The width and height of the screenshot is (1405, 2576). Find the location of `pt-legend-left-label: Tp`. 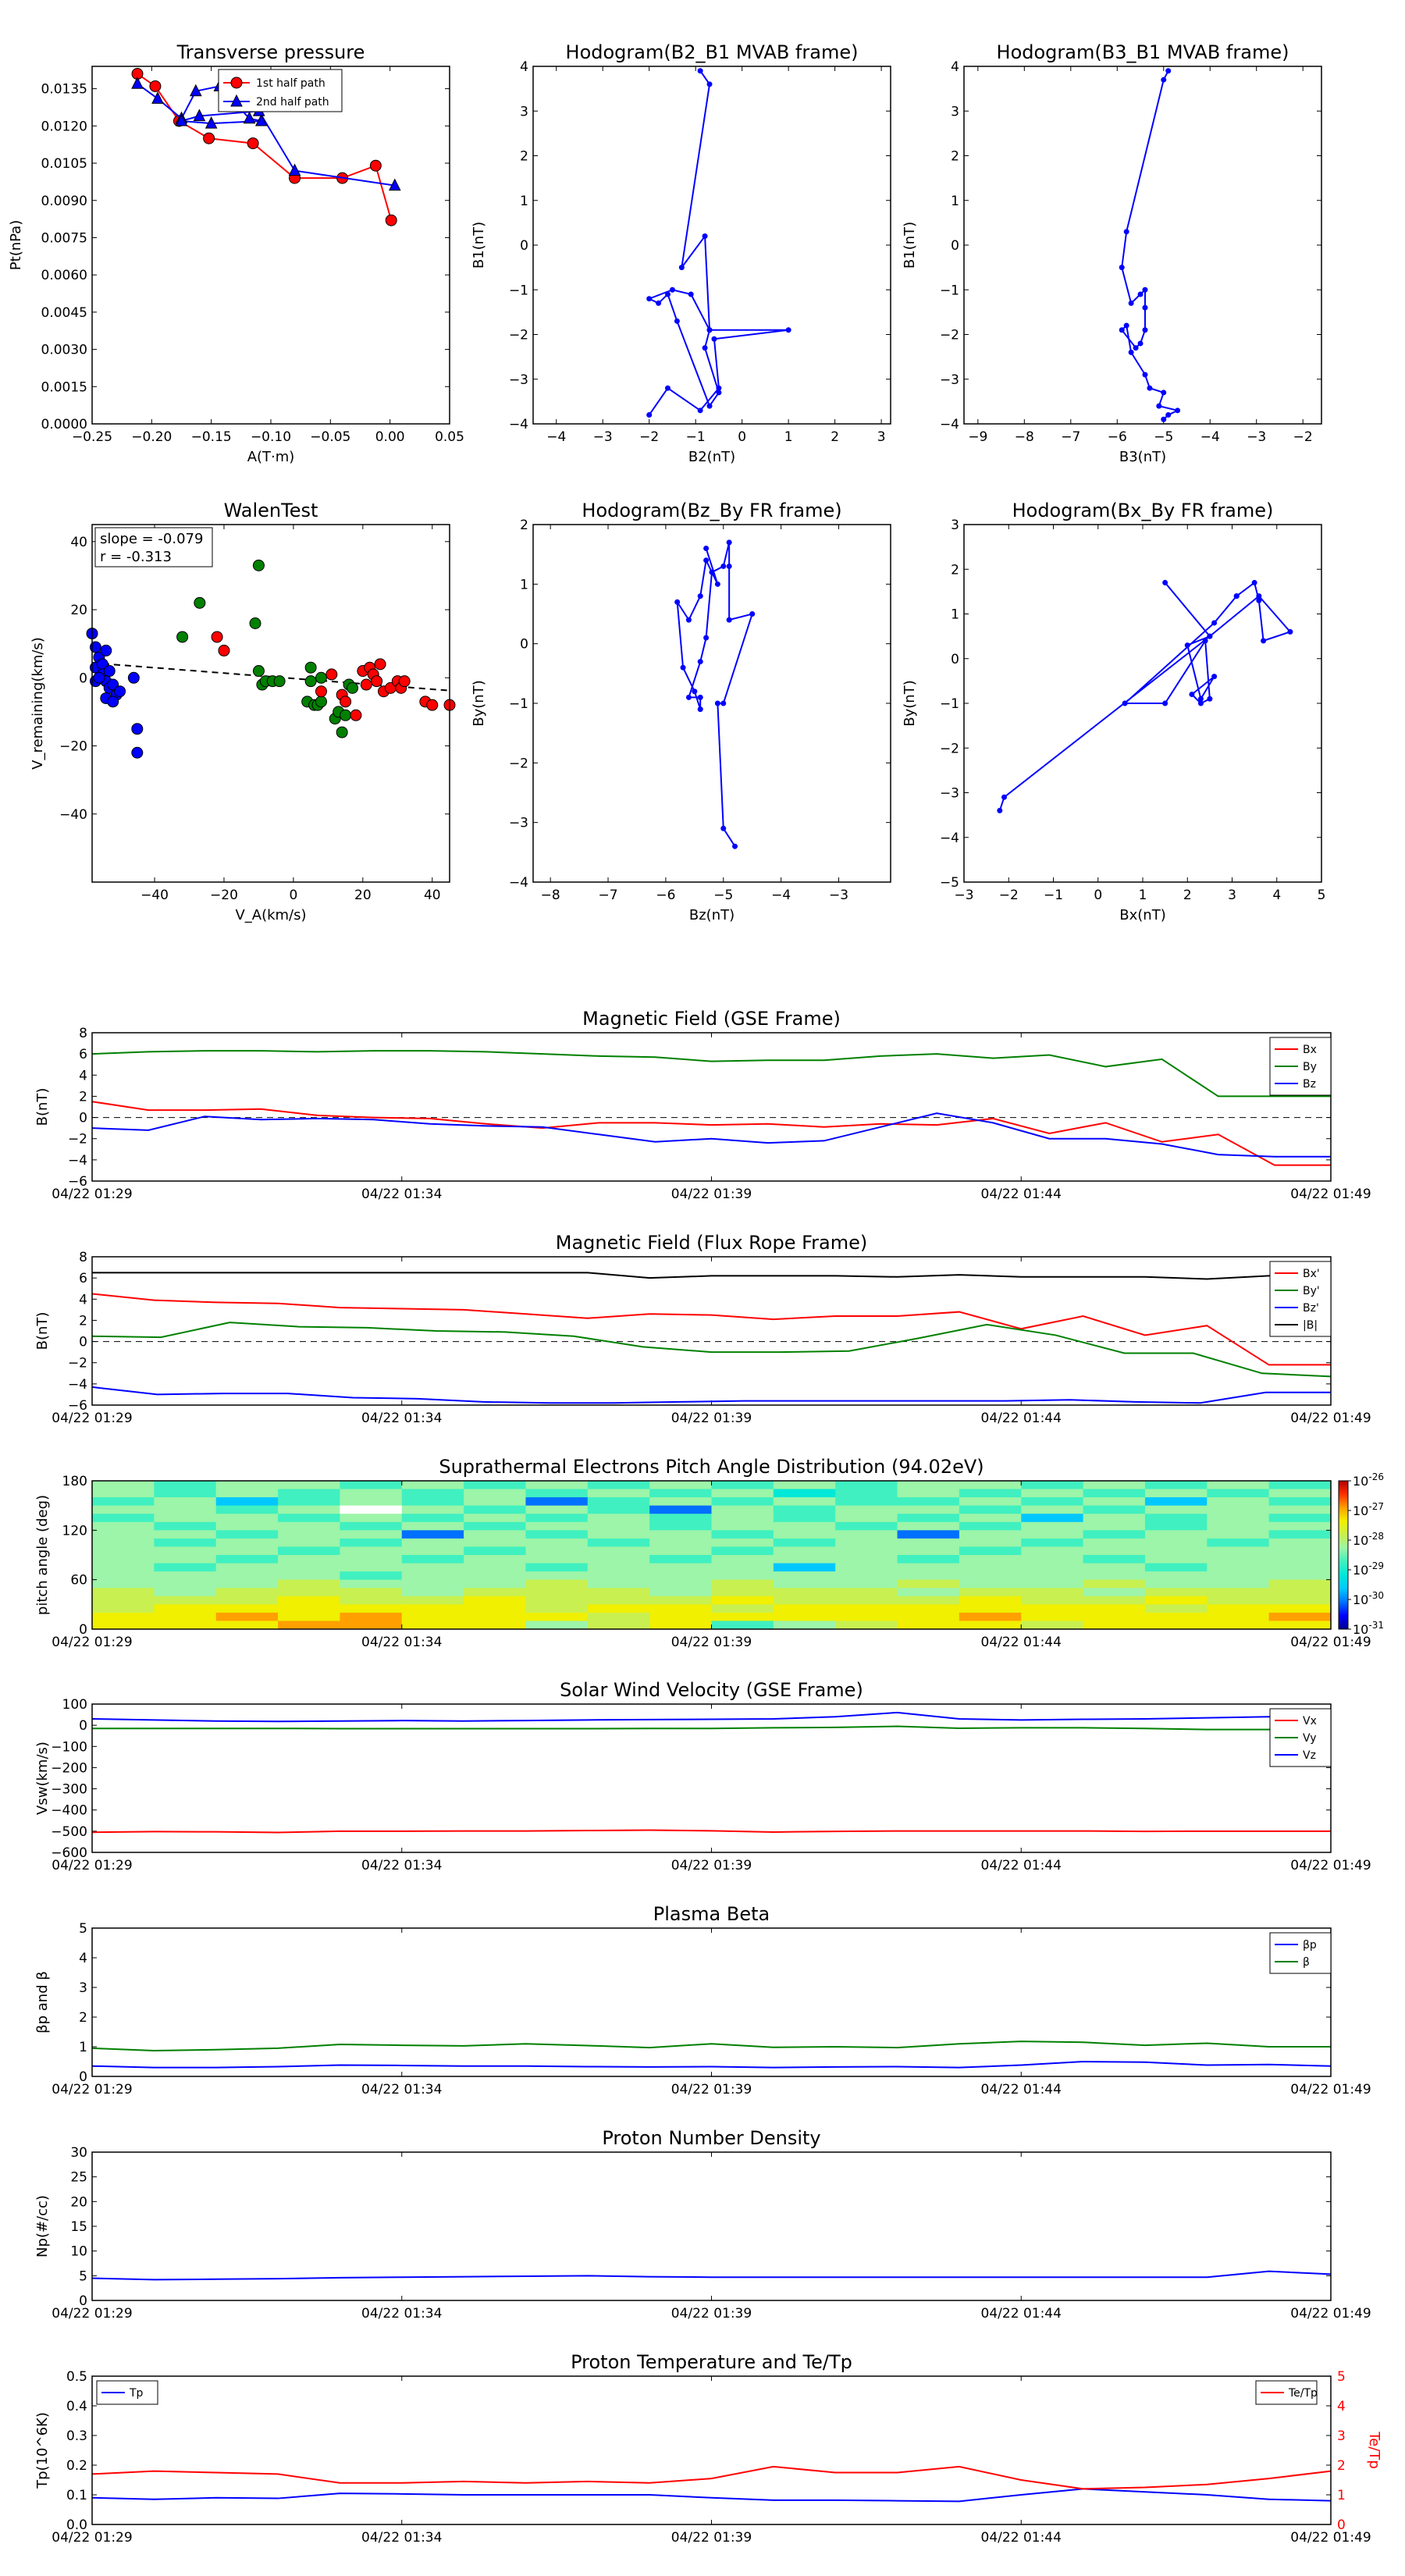

pt-legend-left-label: Tp is located at coordinates (136, 2393).